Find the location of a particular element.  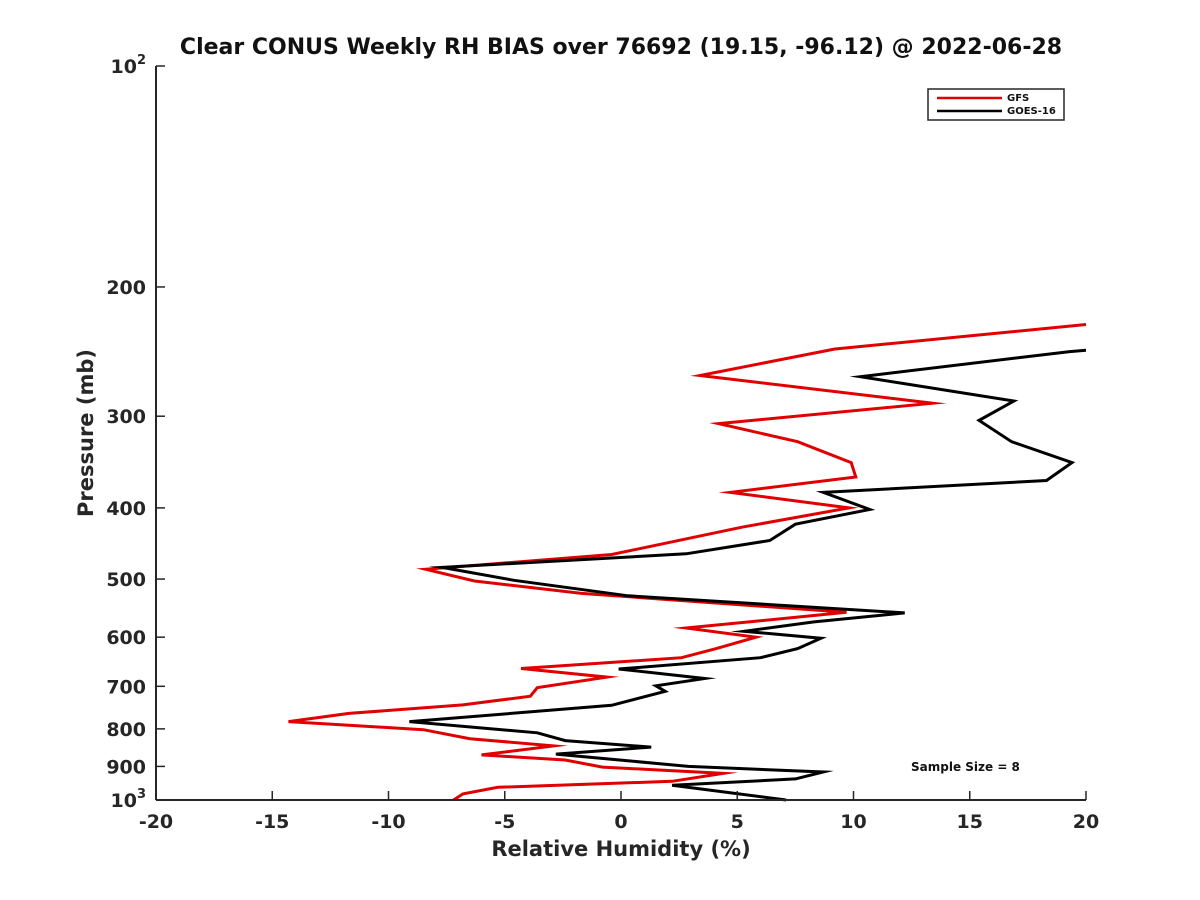

legend-box is located at coordinates (996, 104).